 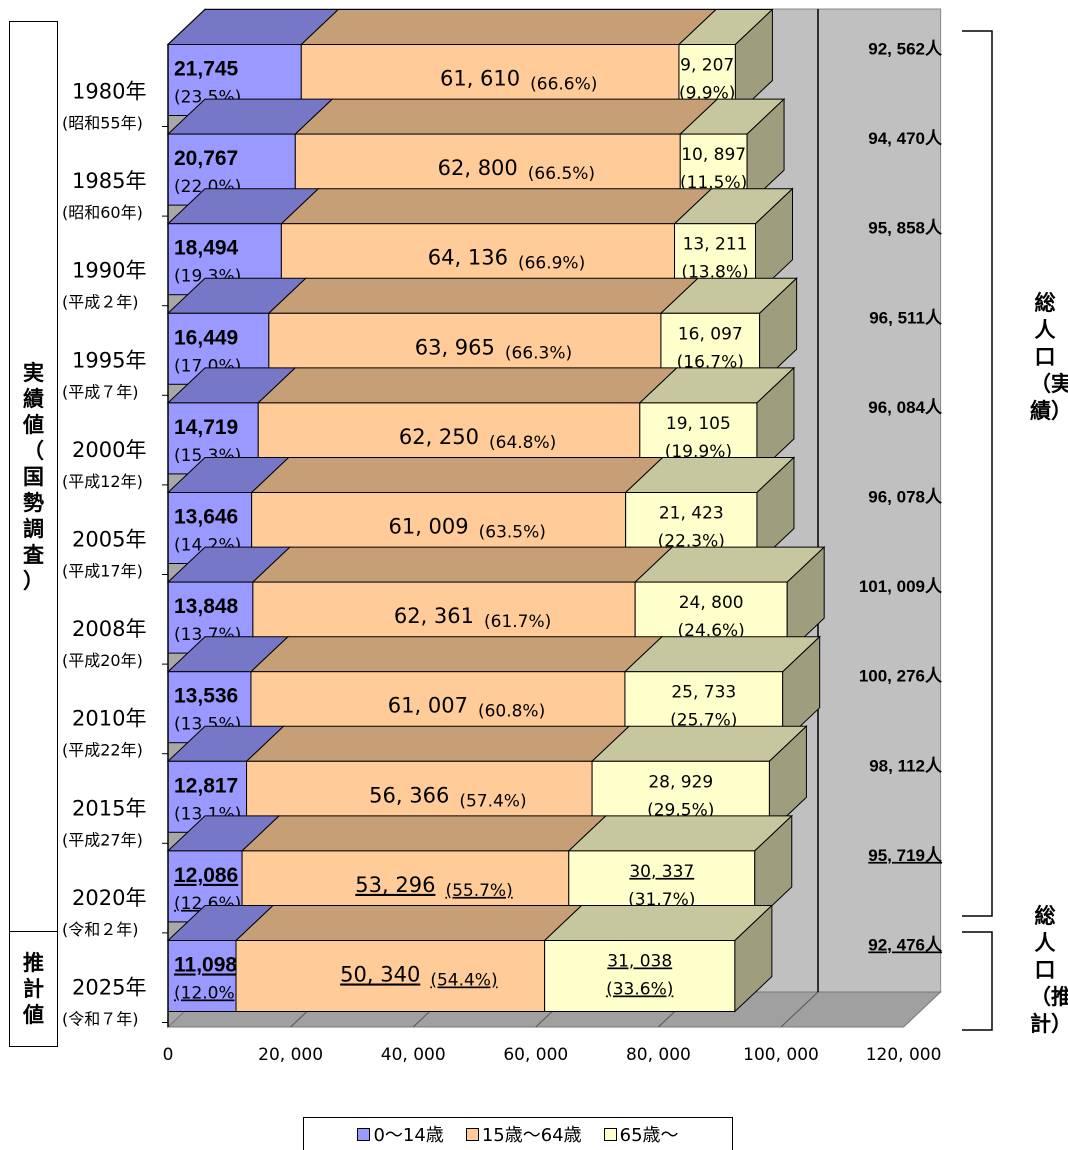 What do you see at coordinates (290, 1055) in the screenshot?
I see `x-tick-label: 20, 000` at bounding box center [290, 1055].